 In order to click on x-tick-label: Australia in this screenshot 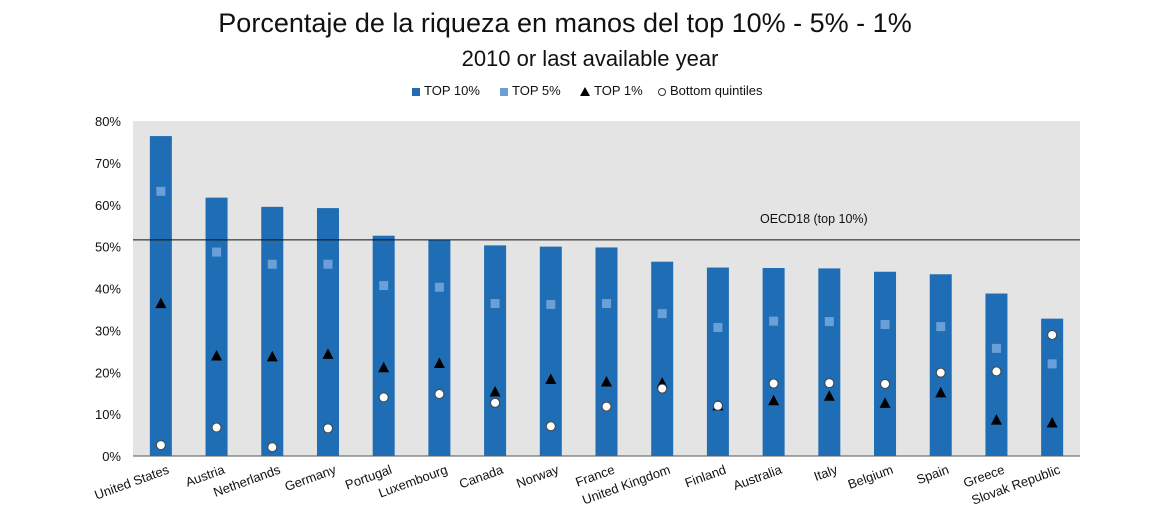, I will do `click(757, 477)`.